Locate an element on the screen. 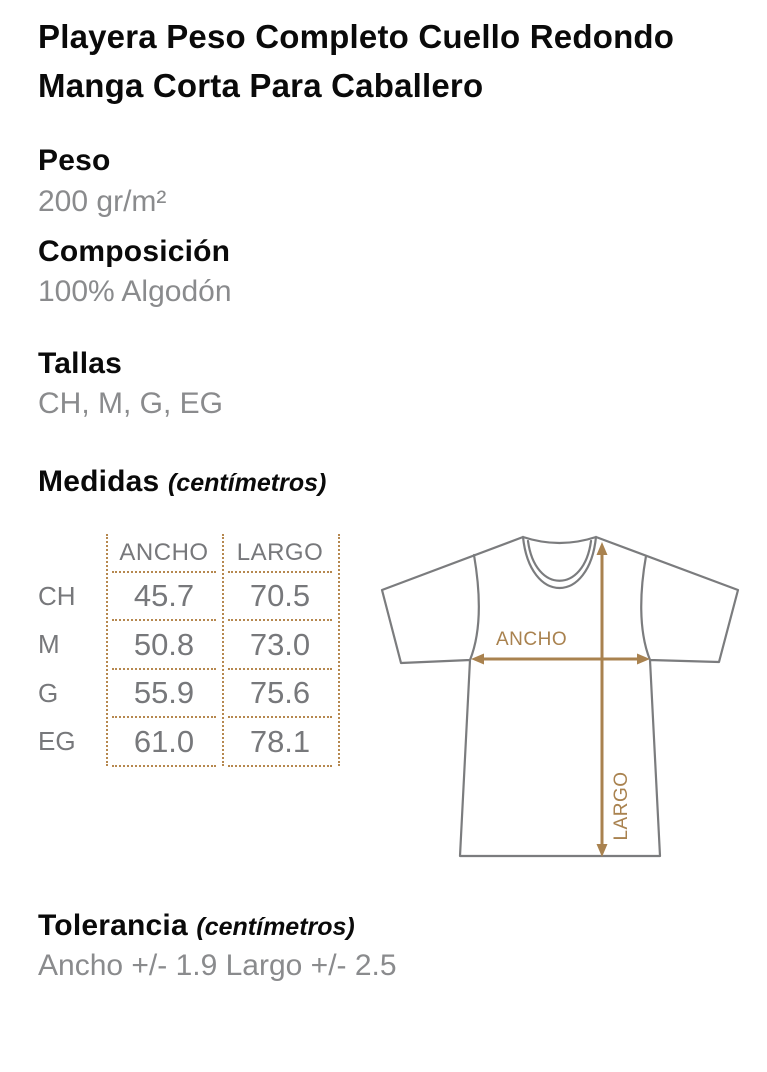  page-title-line2: Manga Corta Para Caballero is located at coordinates (261, 85).